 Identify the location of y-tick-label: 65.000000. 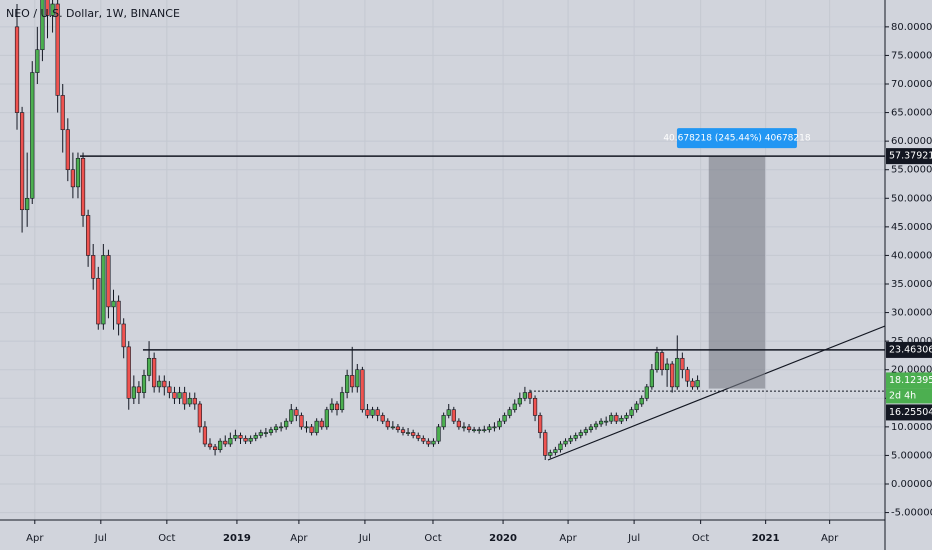
(911, 113).